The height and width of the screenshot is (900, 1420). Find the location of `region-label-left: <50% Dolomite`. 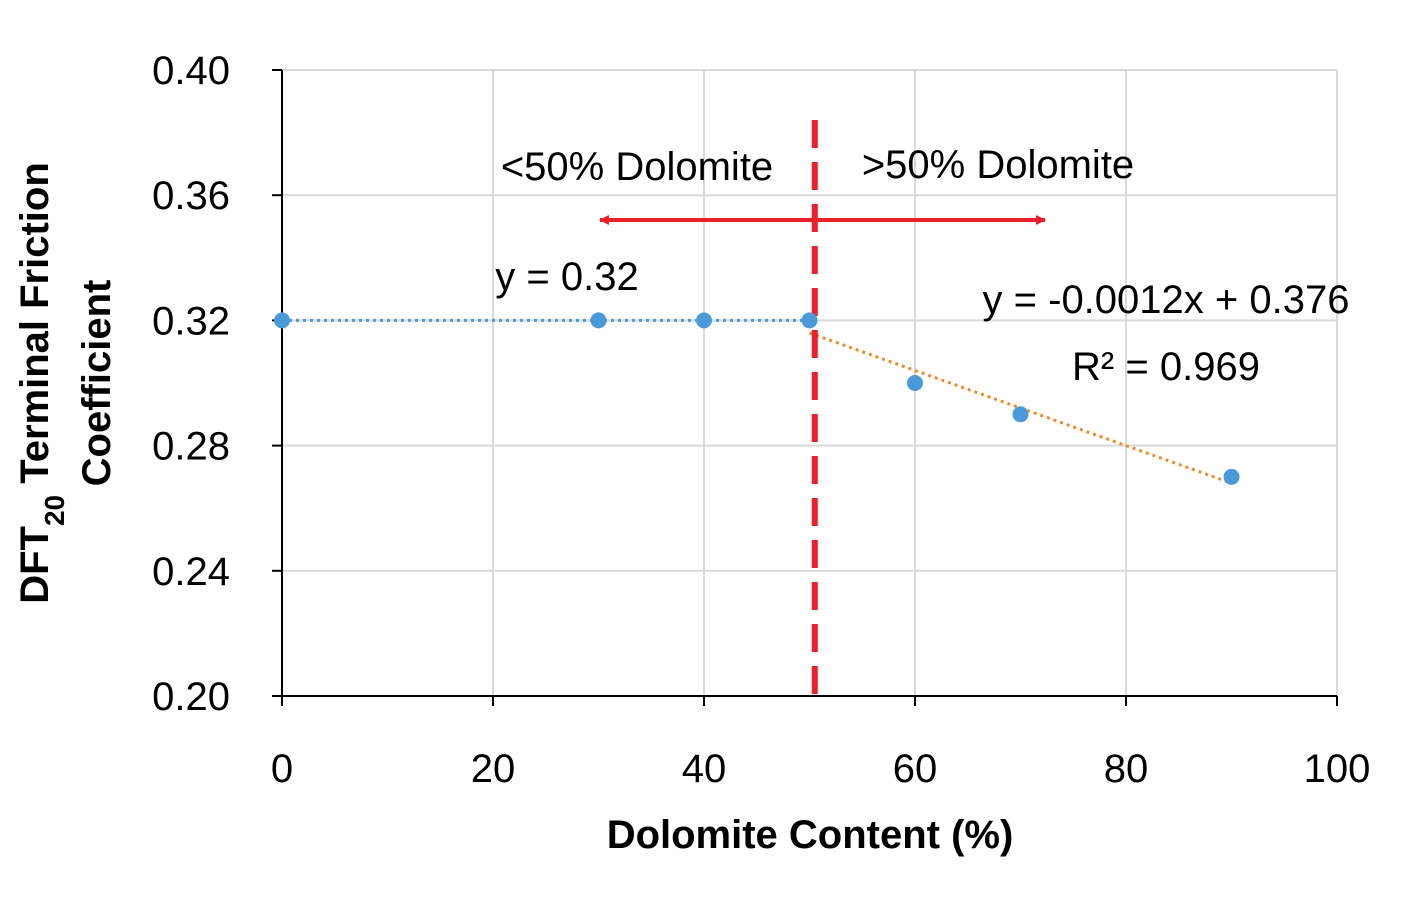

region-label-left: <50% Dolomite is located at coordinates (637, 167).